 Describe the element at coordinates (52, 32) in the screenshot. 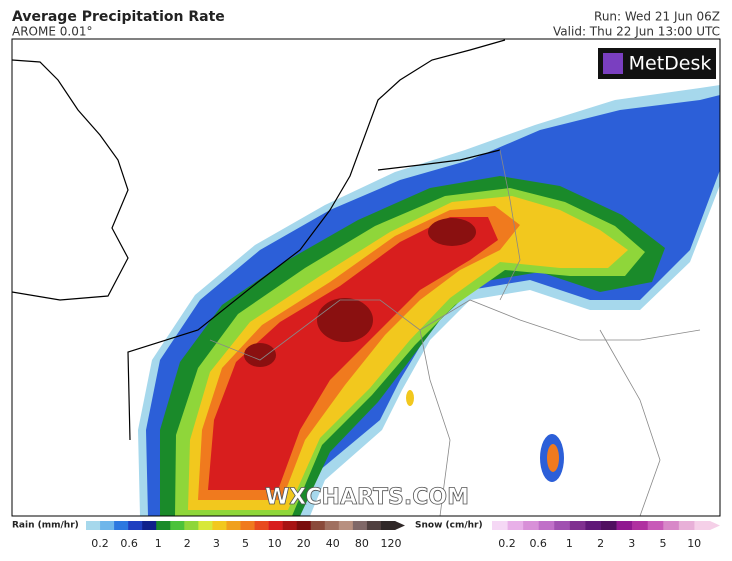

I see `subtitle: AROME 0.01°` at that location.